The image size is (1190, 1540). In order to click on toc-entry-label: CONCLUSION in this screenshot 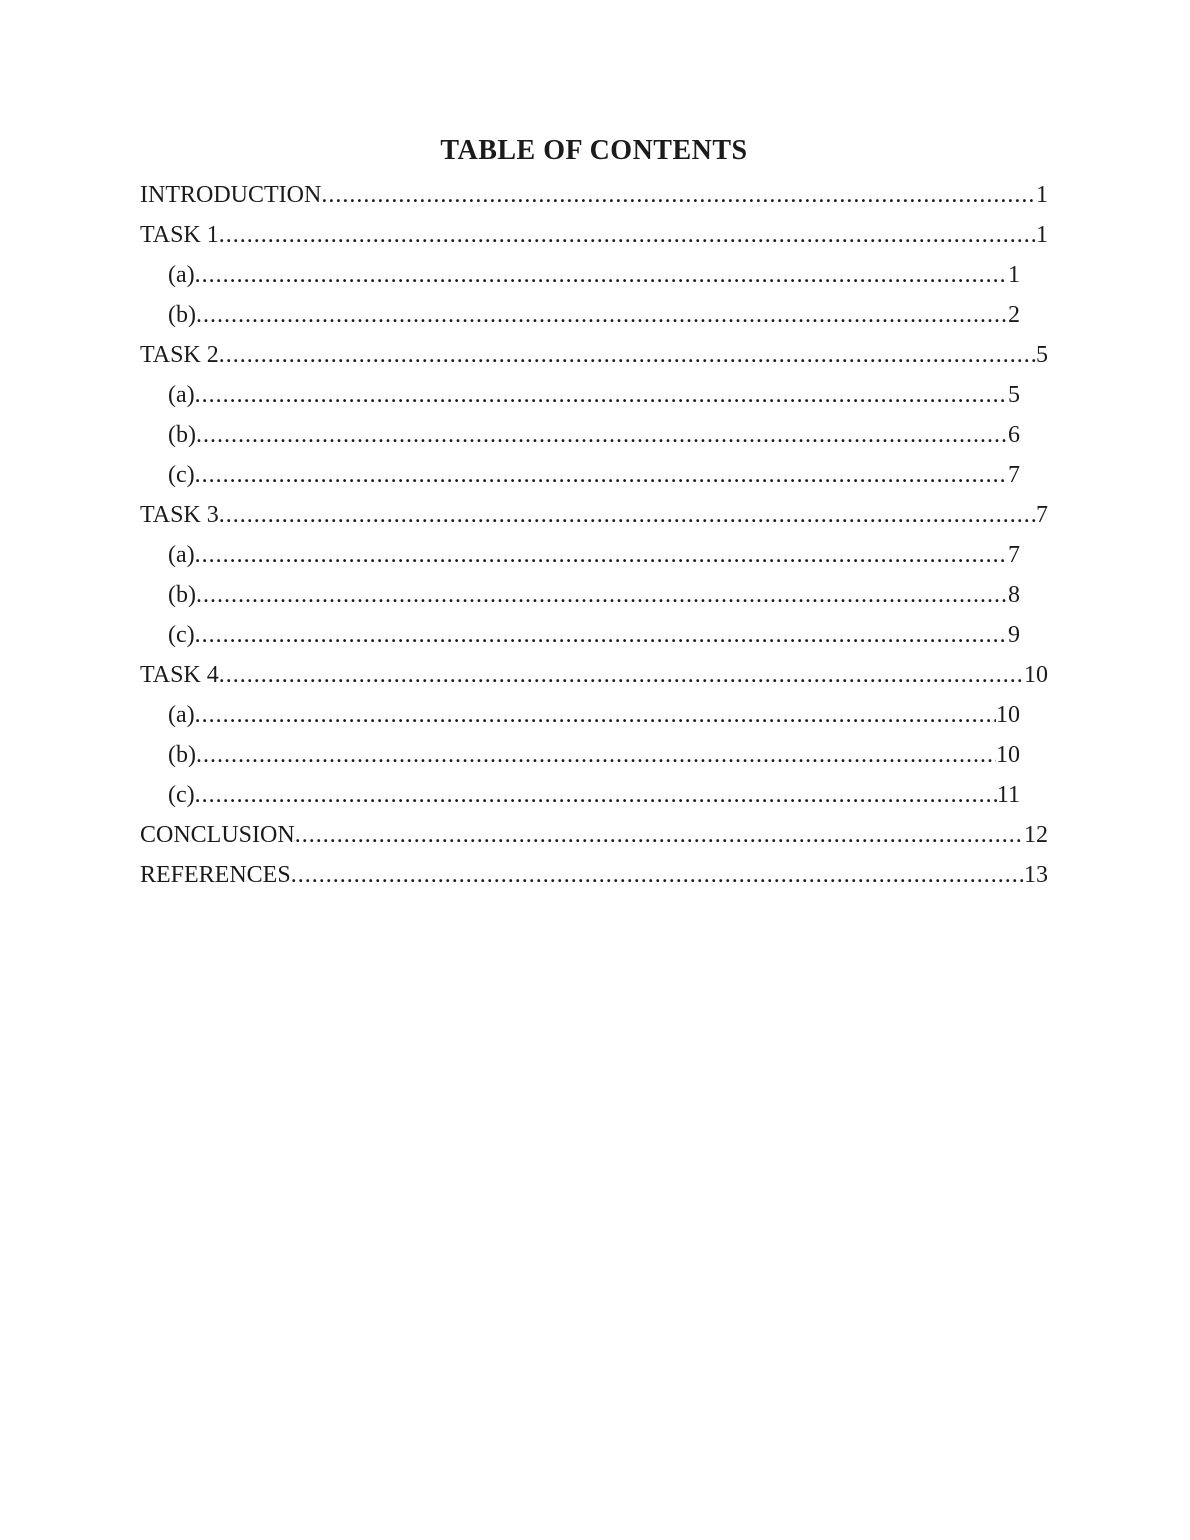, I will do `click(217, 834)`.